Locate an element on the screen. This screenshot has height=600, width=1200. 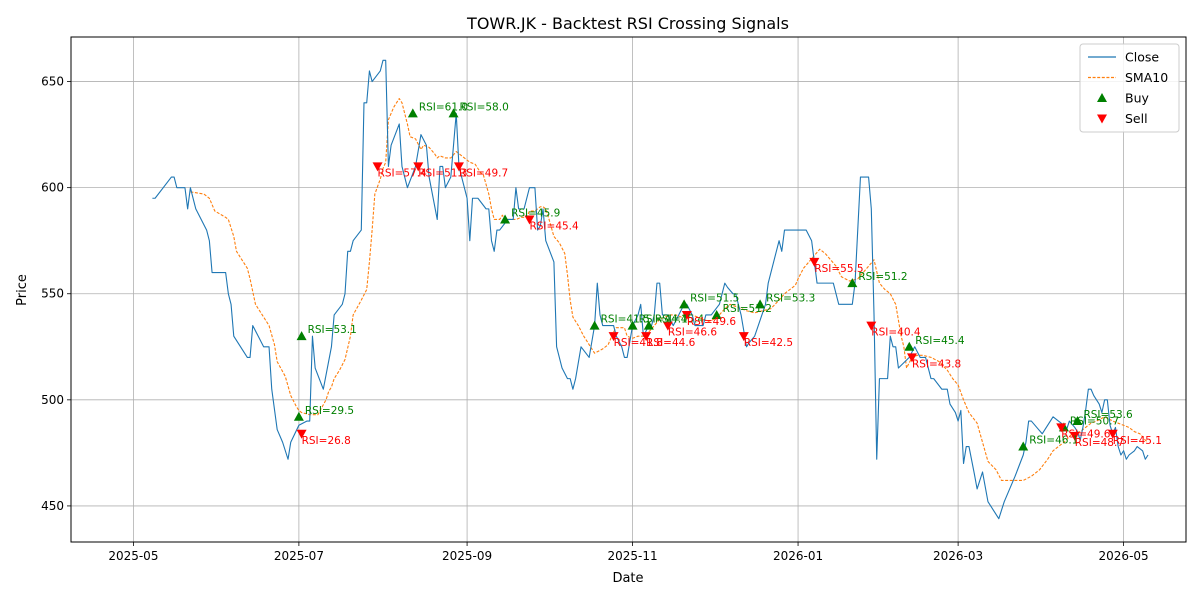
legend-label: Buy is located at coordinates (1137, 98).